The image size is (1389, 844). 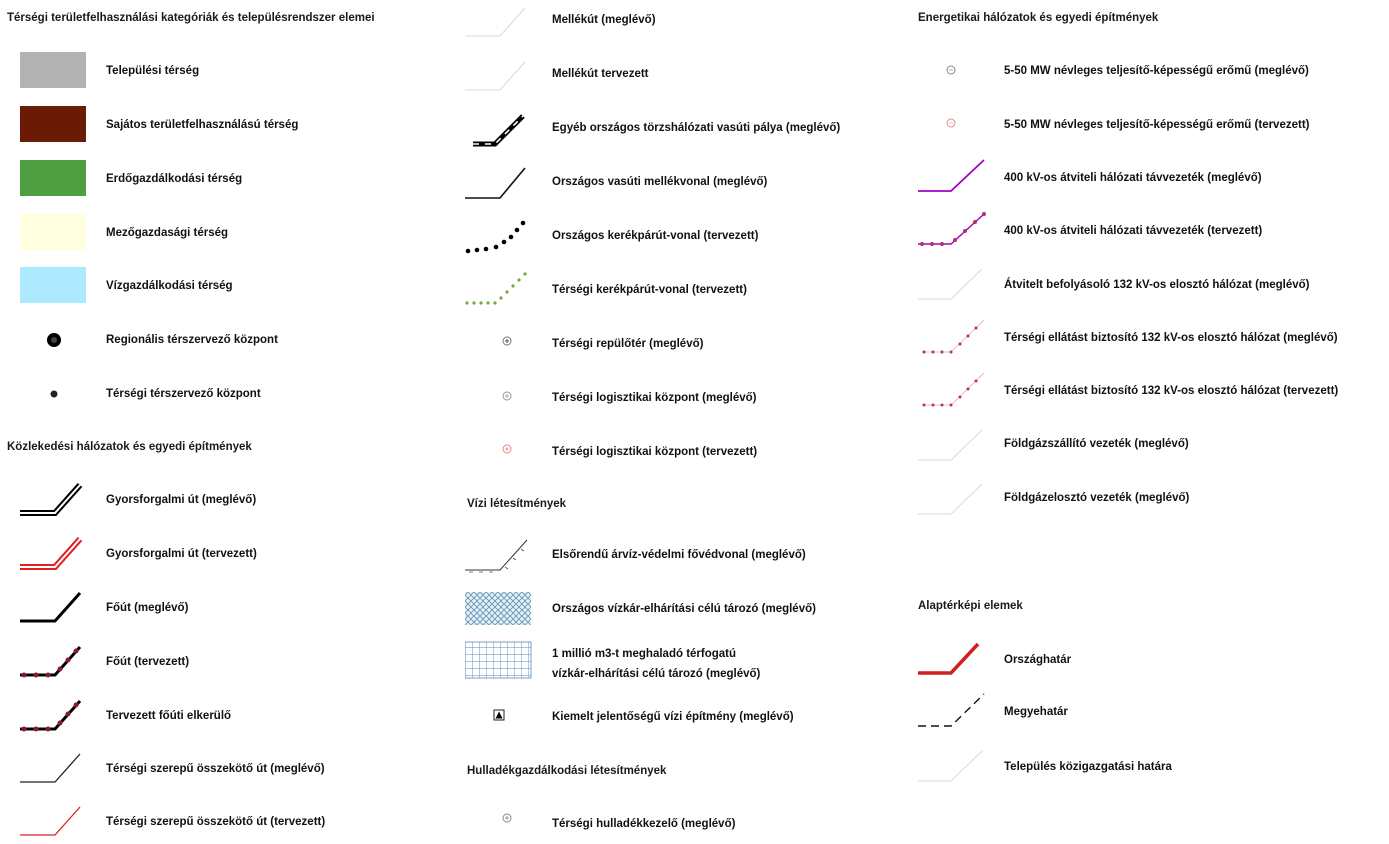 What do you see at coordinates (958, 71) in the screenshot?
I see `power-plant-icon` at bounding box center [958, 71].